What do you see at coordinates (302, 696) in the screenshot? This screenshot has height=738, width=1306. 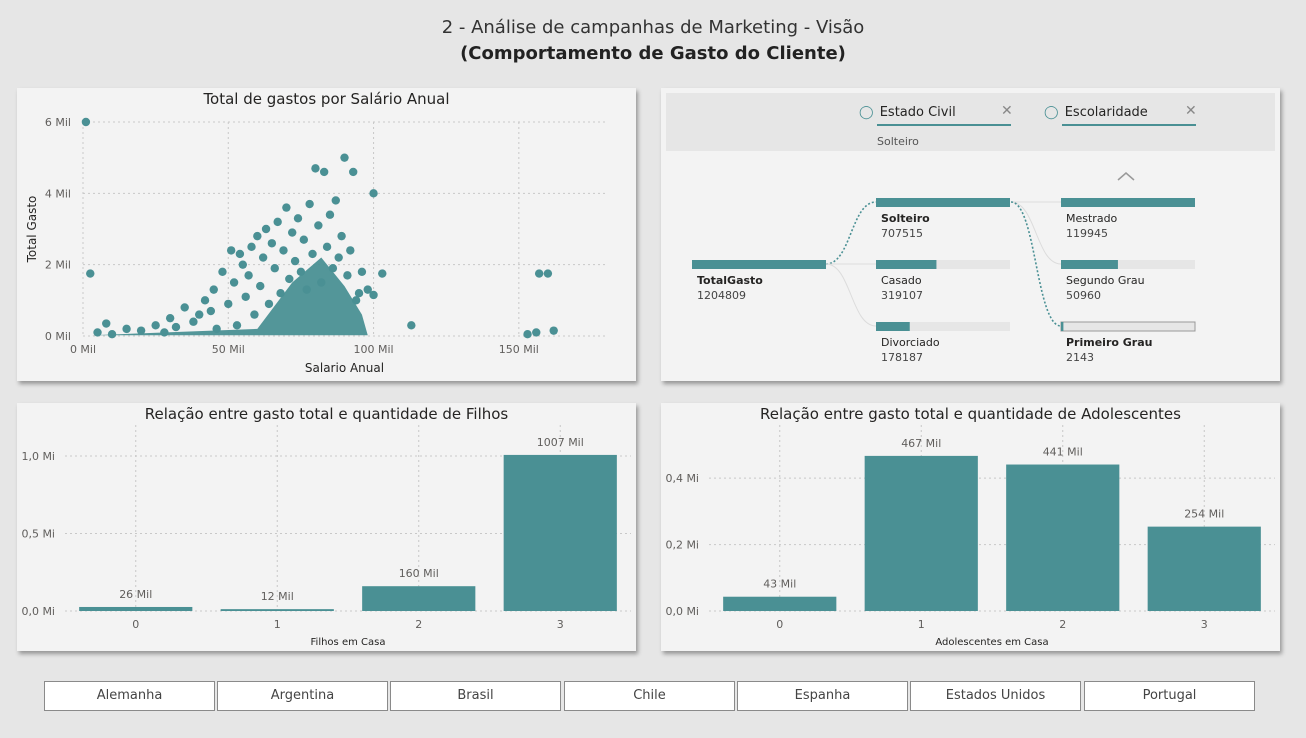 I see `country-slicer-argentina: Argentina` at bounding box center [302, 696].